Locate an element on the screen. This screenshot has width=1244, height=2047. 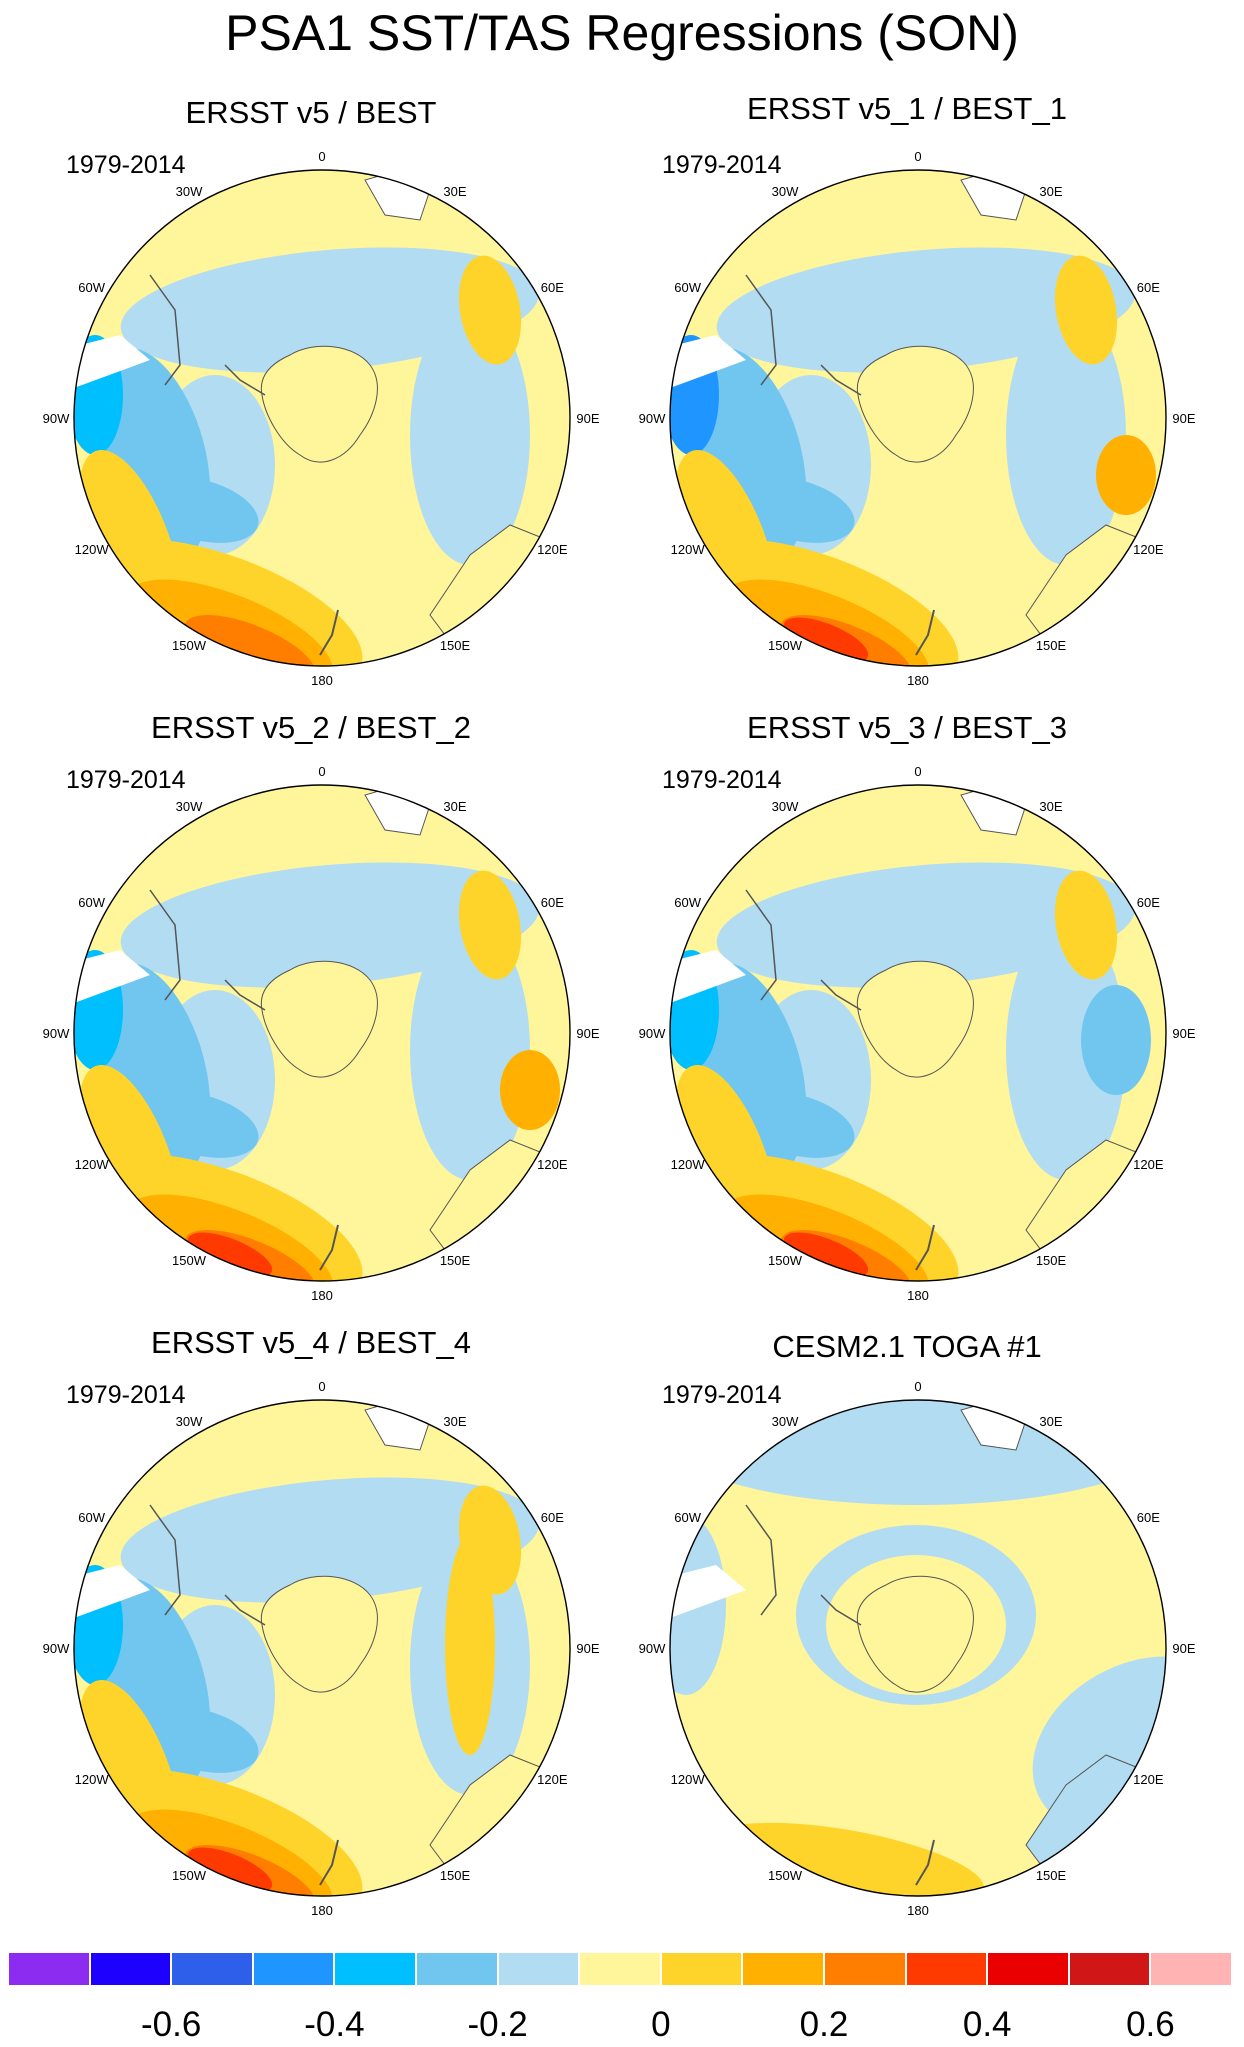
colorbar-tick-label: -0.4 is located at coordinates (334, 2024).